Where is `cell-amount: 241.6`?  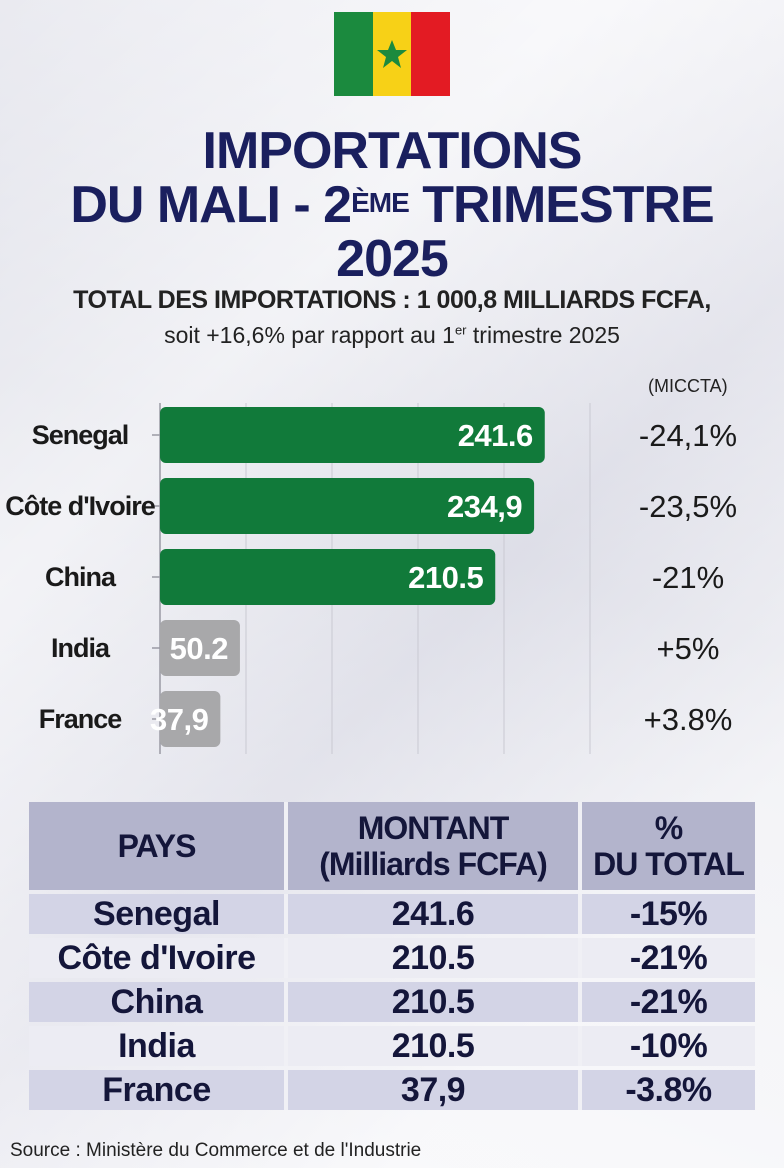
cell-amount: 241.6 is located at coordinates (431, 914).